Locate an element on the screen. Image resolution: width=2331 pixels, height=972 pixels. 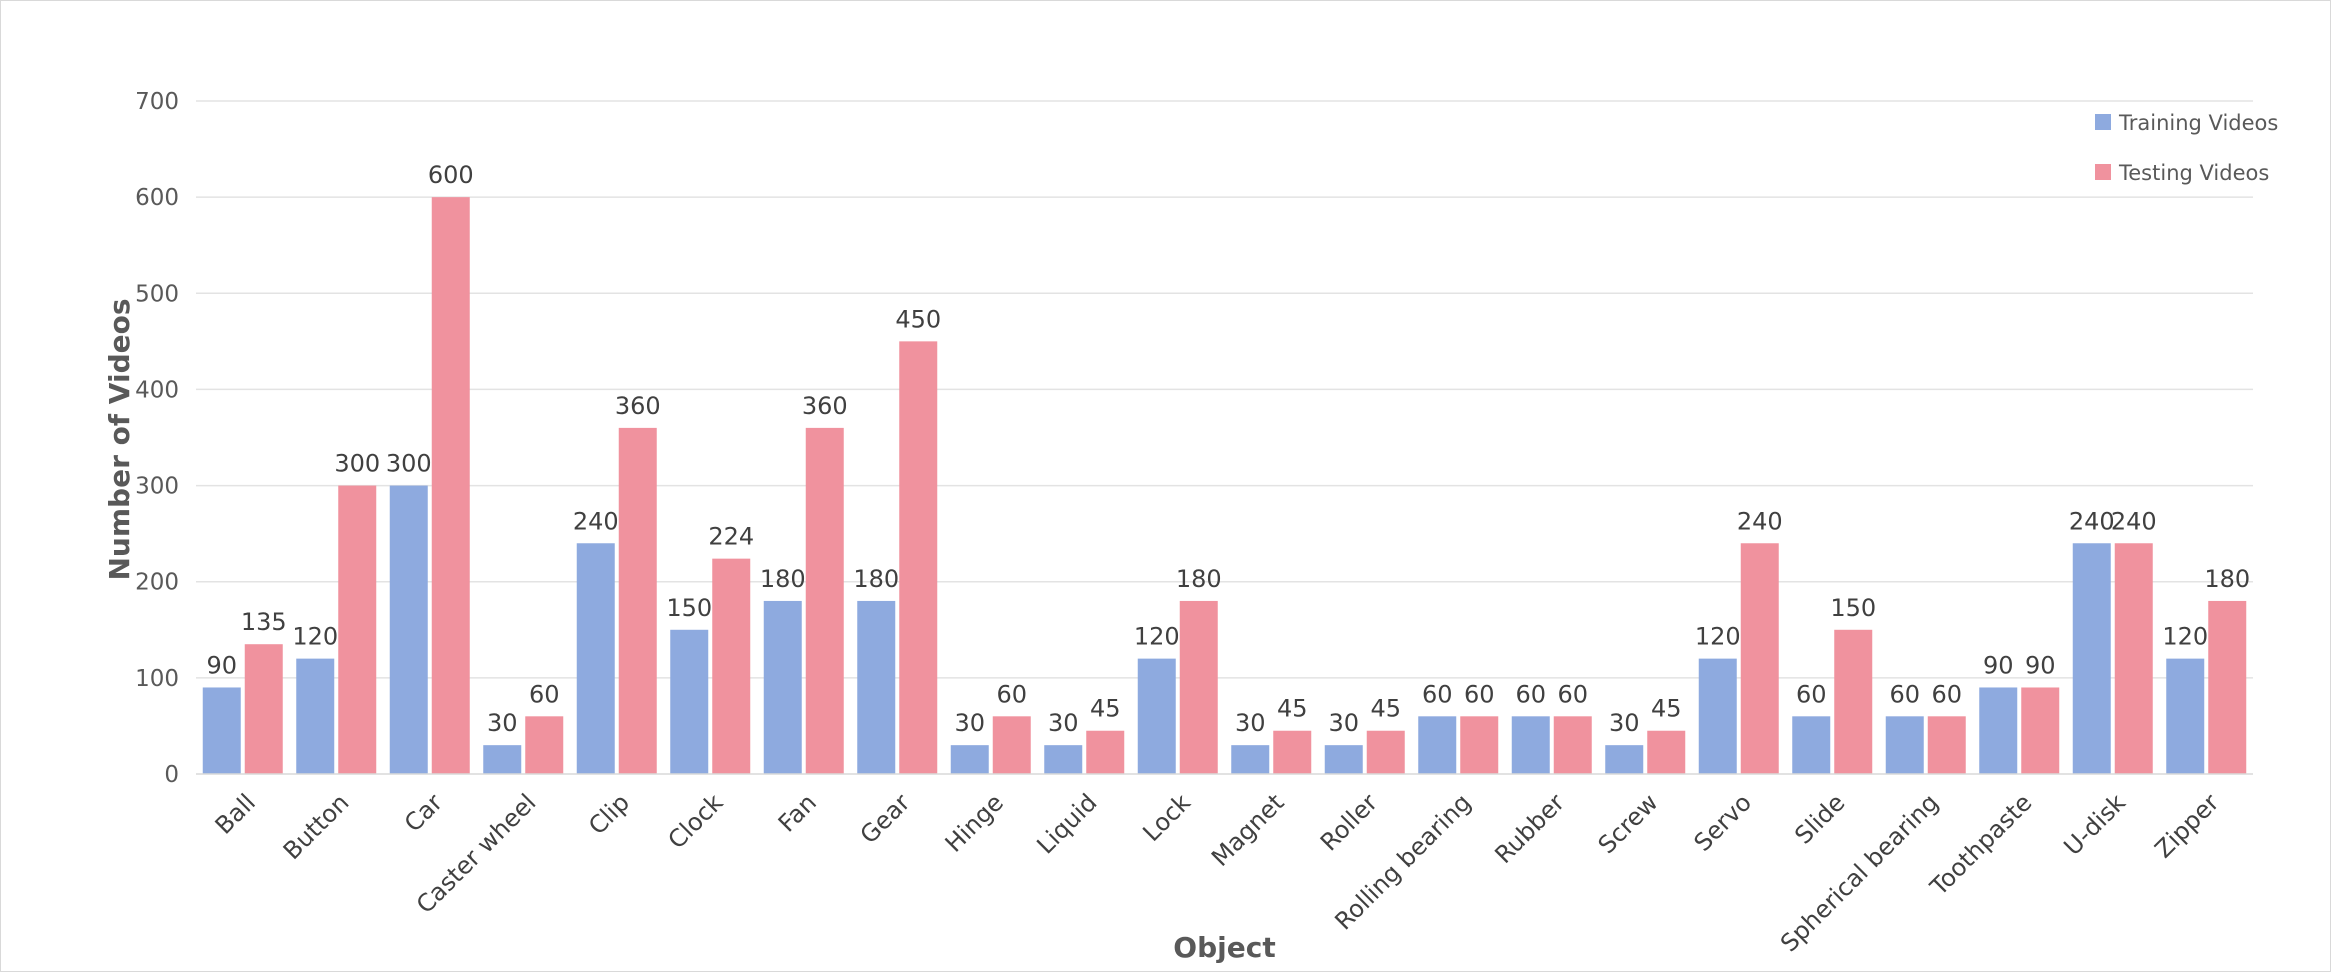
x-tick-label: Car is located at coordinates (423, 812).